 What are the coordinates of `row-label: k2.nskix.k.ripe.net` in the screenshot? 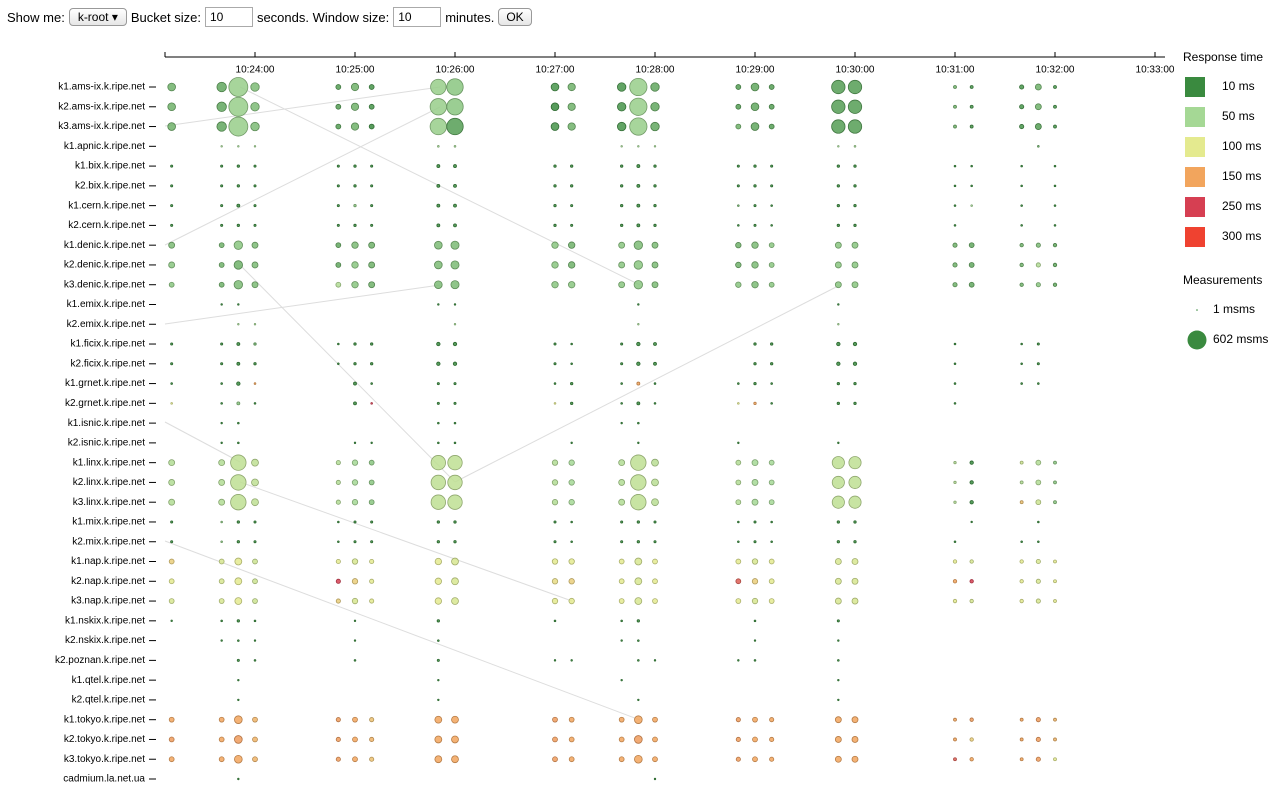 It's located at (105, 640).